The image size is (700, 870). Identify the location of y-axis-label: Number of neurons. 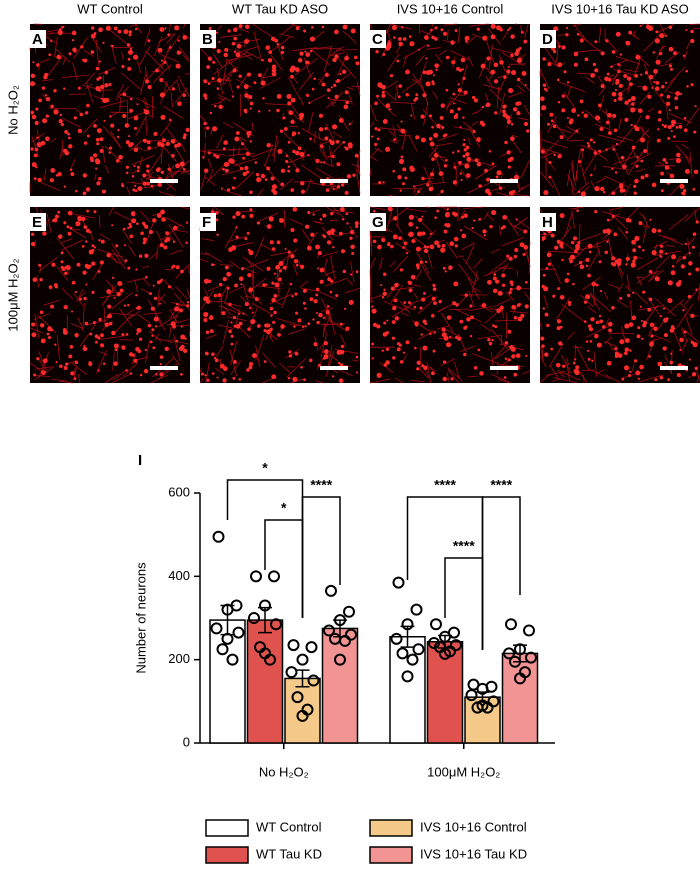
(140, 618).